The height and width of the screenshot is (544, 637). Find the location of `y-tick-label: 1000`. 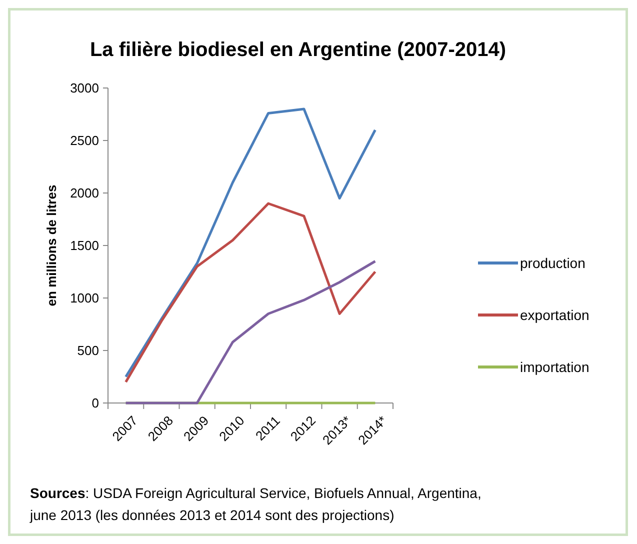

y-tick-label: 1000 is located at coordinates (84, 298).